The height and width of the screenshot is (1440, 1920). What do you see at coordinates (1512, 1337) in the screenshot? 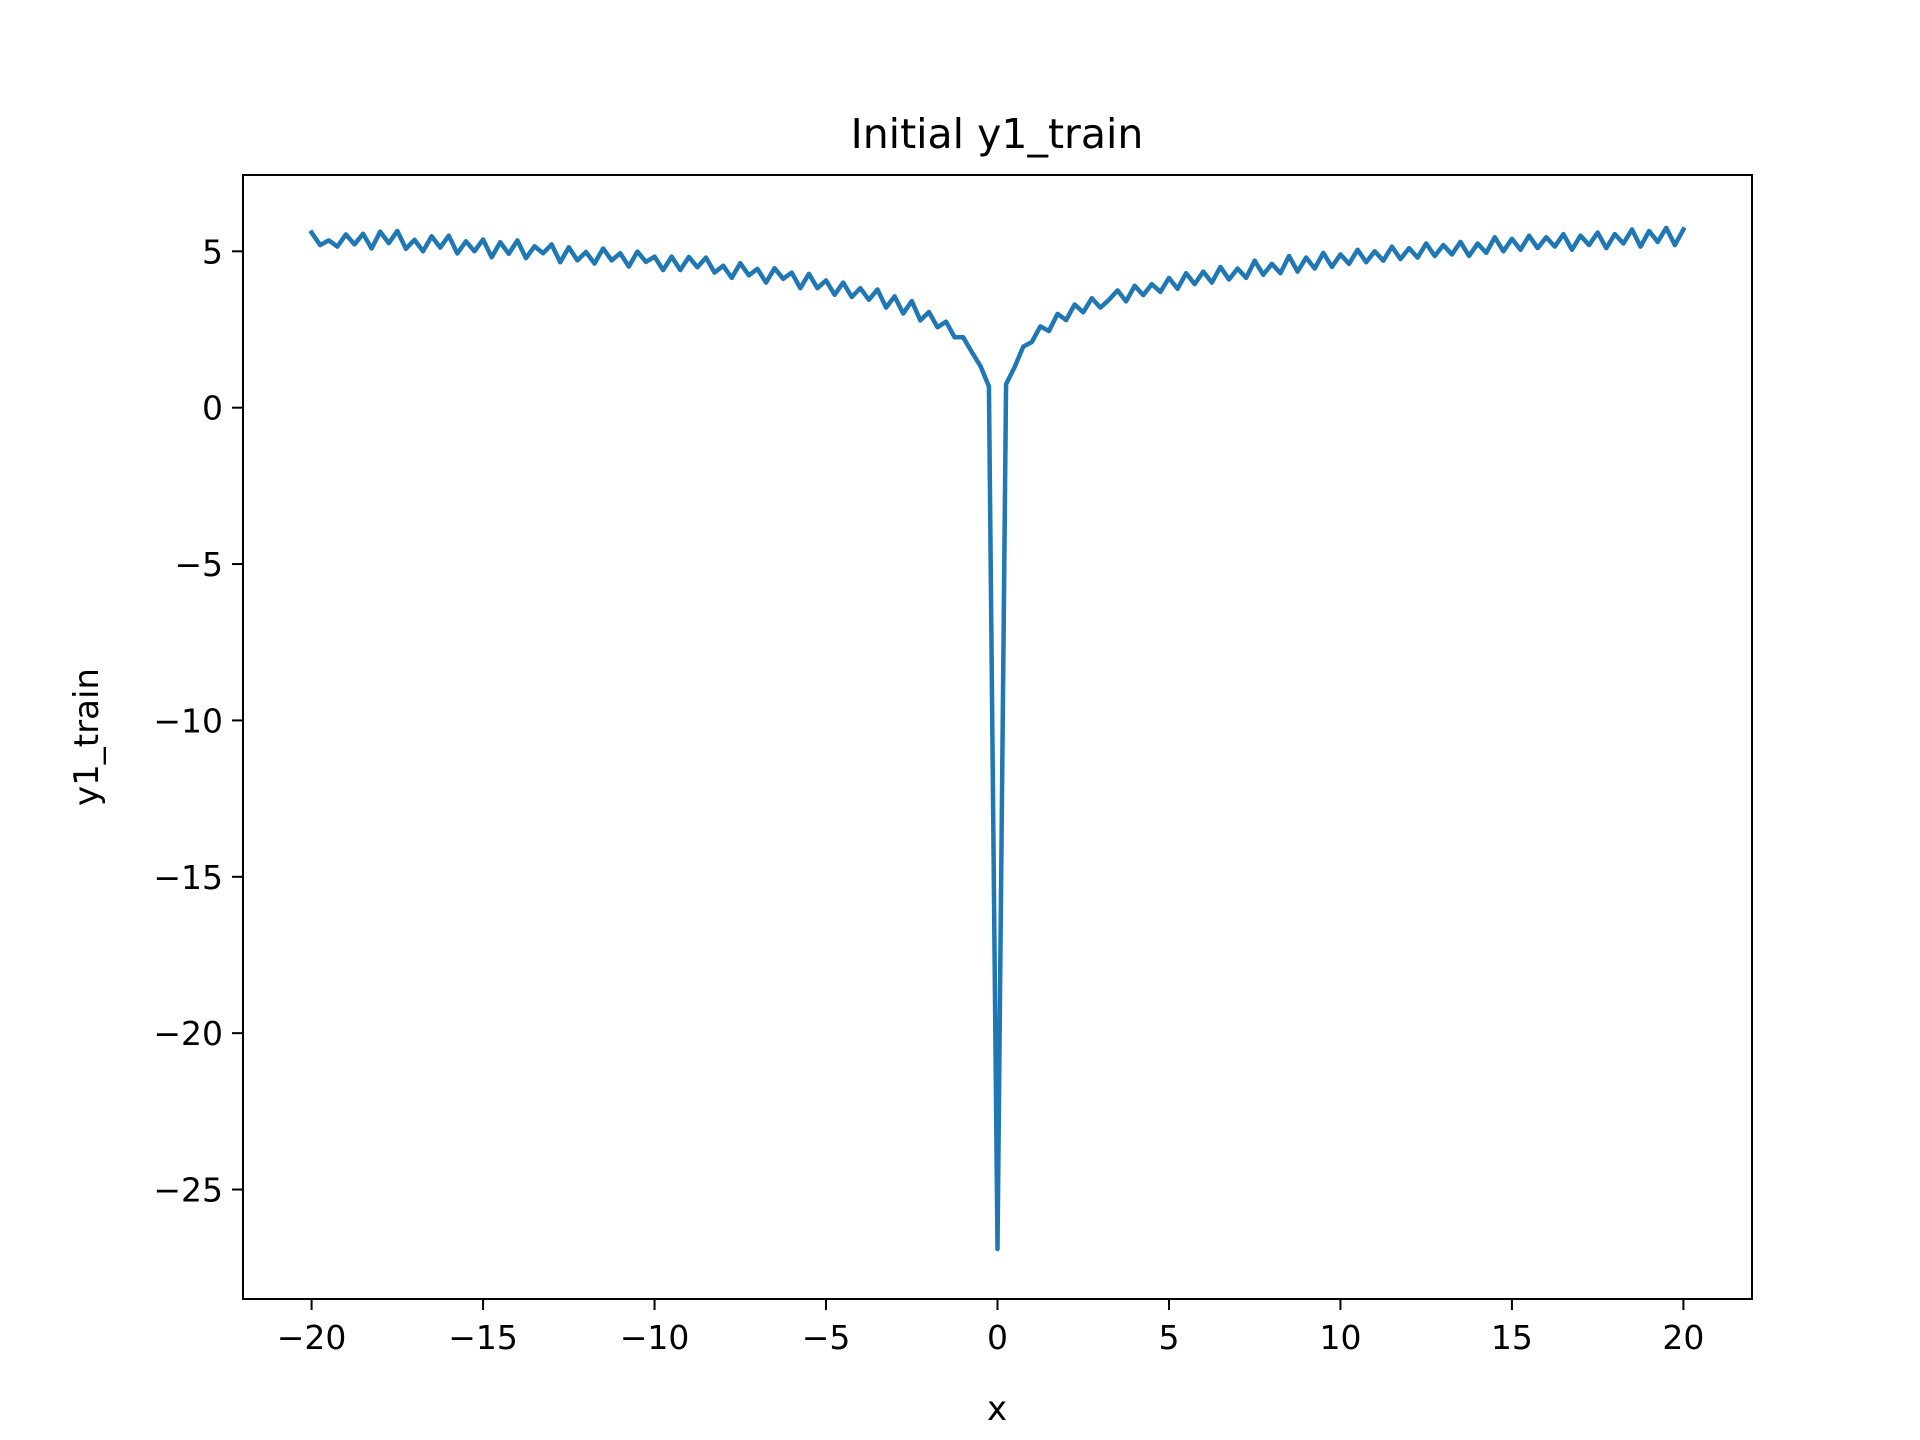
I see `x-tick-label: 15` at bounding box center [1512, 1337].